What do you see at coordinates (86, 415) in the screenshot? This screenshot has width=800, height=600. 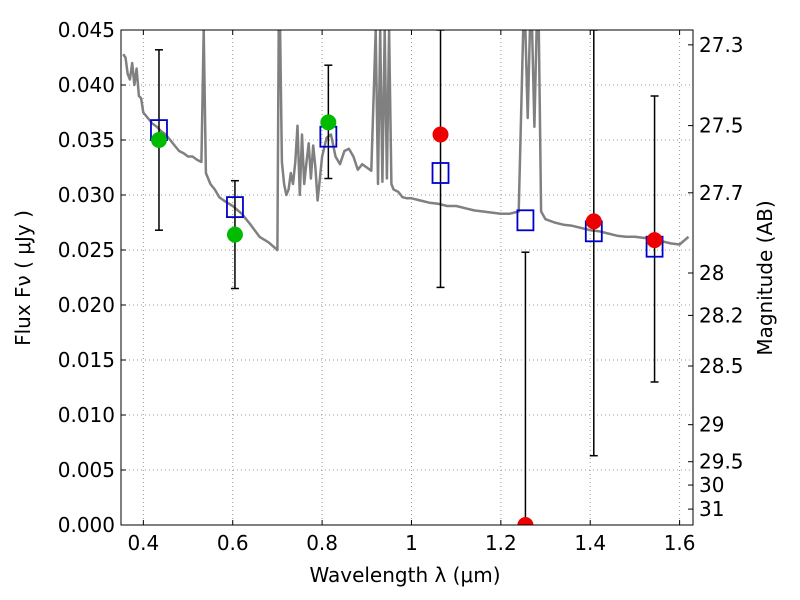 I see `y-tick-label: 0.010` at bounding box center [86, 415].